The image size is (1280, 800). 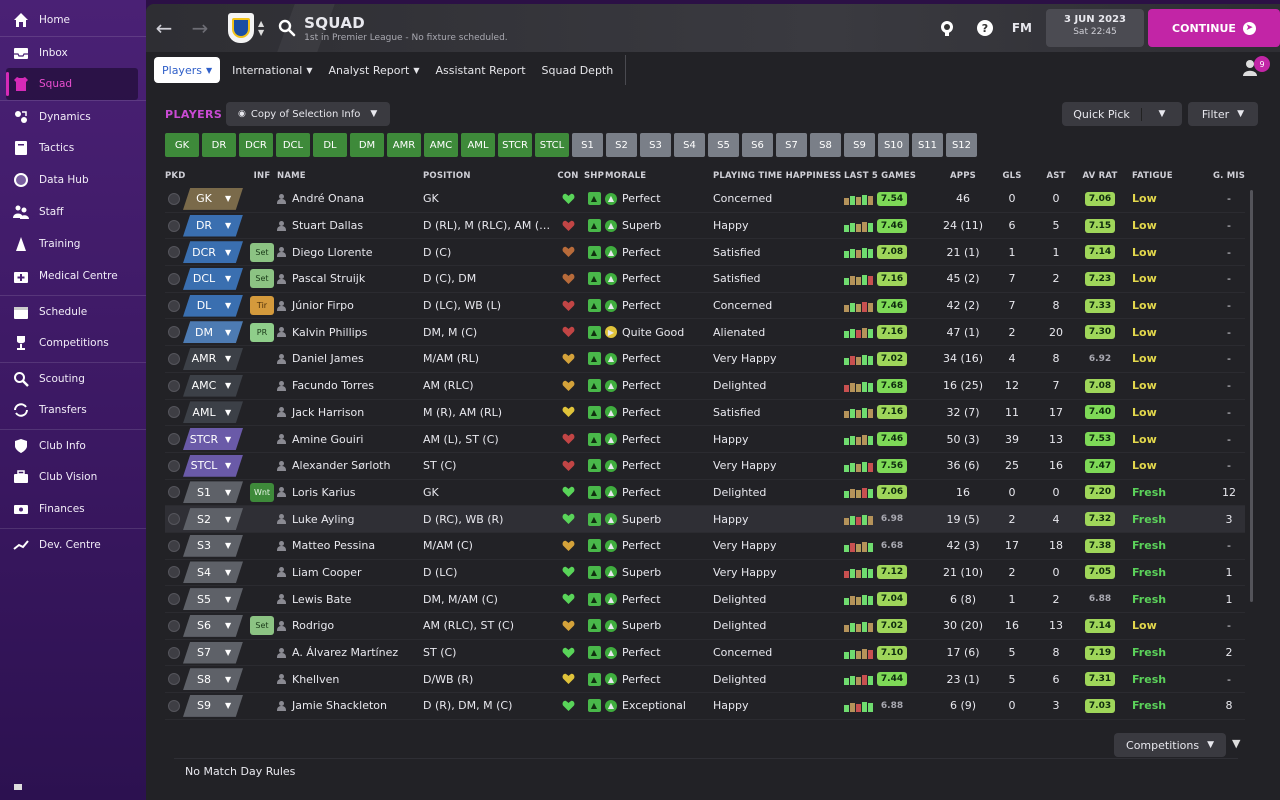 I want to click on player-name: Júnior Firpo, so click(x=323, y=306).